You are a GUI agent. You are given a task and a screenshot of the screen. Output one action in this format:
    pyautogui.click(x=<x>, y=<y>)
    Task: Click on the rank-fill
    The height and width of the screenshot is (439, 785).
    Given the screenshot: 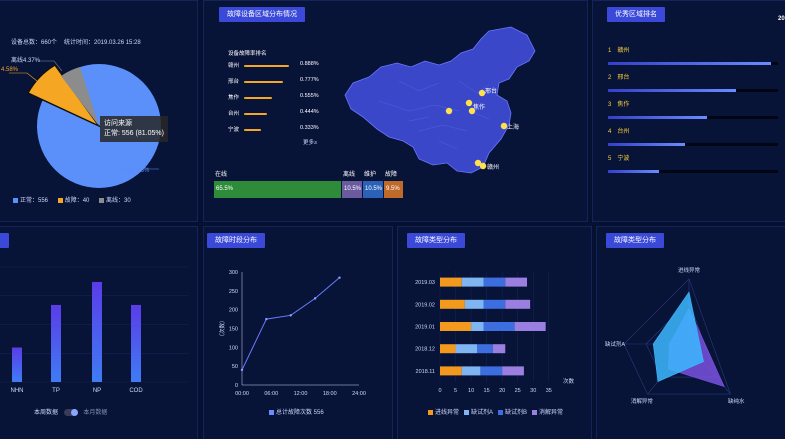 What is the action you would take?
    pyautogui.click(x=633, y=171)
    